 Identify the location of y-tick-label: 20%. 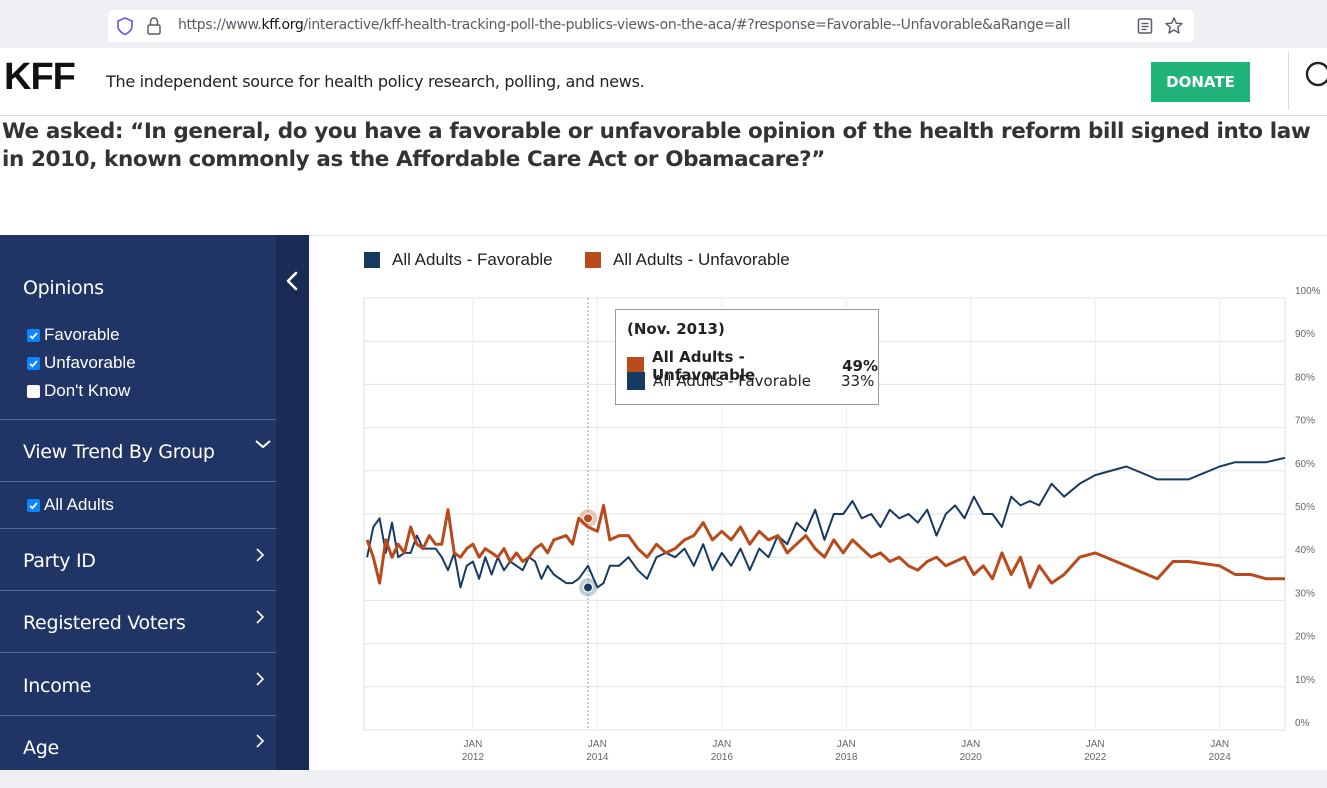
(1305, 637).